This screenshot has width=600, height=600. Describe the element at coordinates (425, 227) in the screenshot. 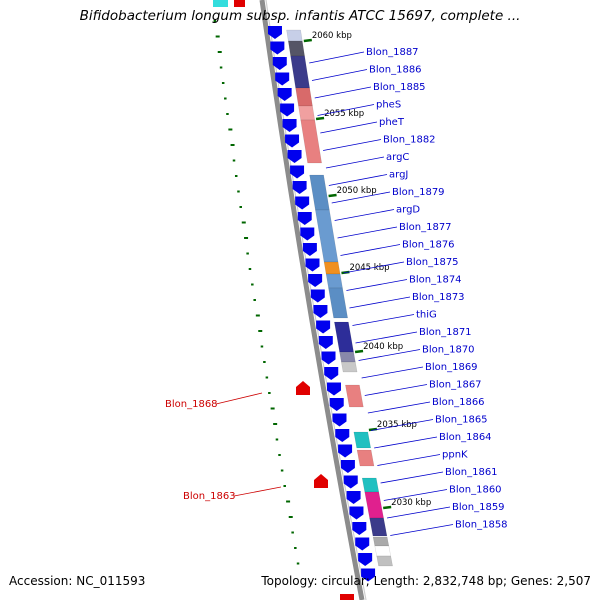

I see `gene-label: Blon_1877` at that location.